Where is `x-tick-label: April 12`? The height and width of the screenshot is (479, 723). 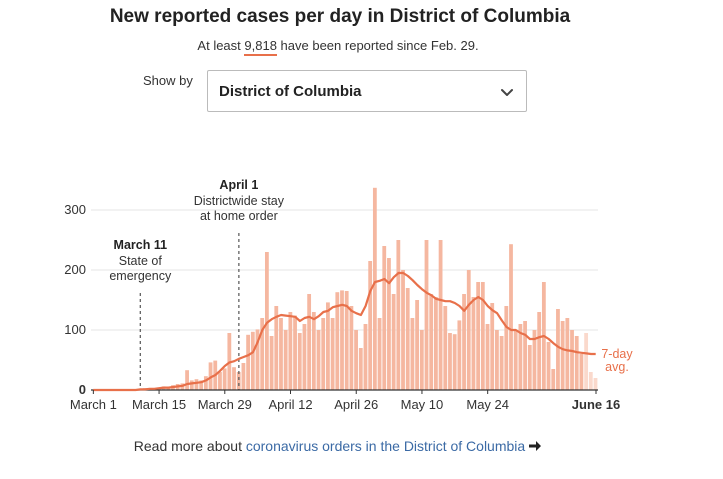
x-tick-label: April 12 is located at coordinates (290, 404).